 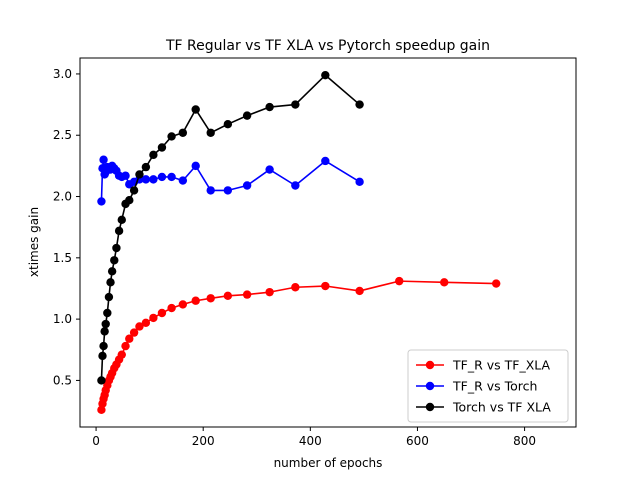 I want to click on y-tick-label: 2.0, so click(x=62, y=197).